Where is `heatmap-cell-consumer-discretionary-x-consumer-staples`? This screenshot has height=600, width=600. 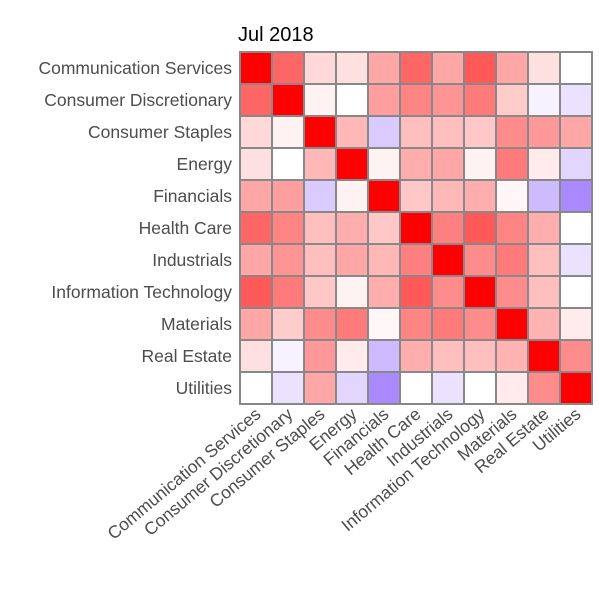 heatmap-cell-consumer-discretionary-x-consumer-staples is located at coordinates (320, 100).